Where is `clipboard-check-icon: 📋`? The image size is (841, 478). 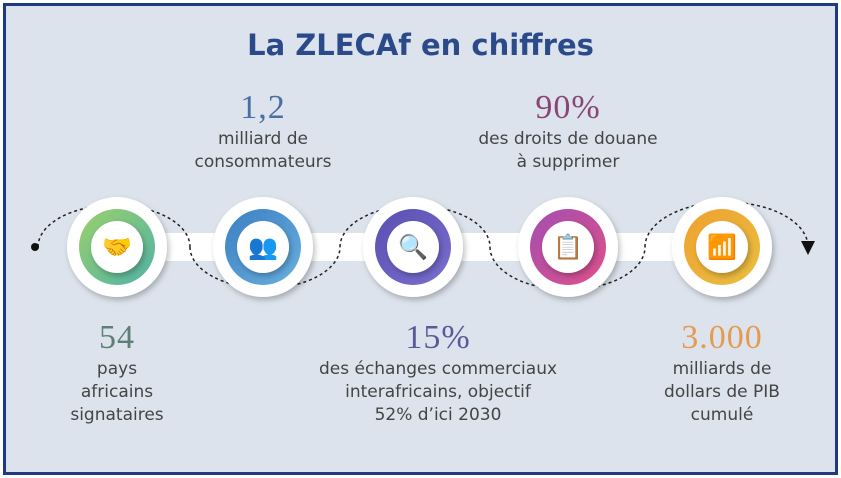
clipboard-check-icon: 📋 is located at coordinates (568, 247).